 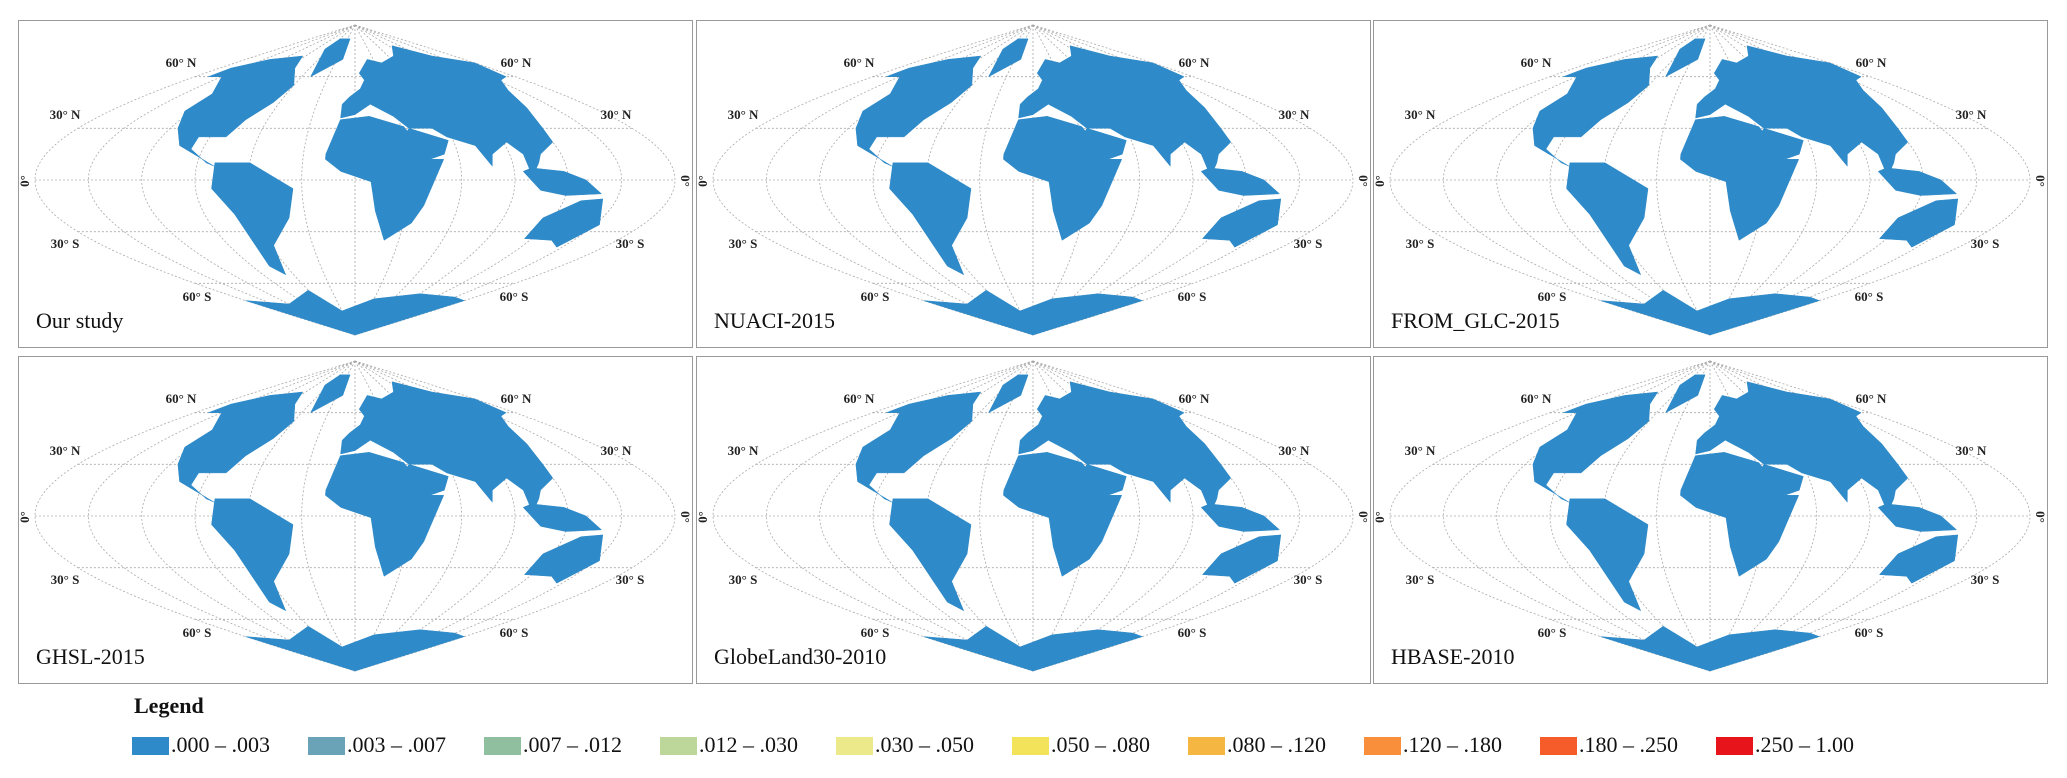 What do you see at coordinates (90, 656) in the screenshot?
I see `panel-name: GHSL-2015` at bounding box center [90, 656].